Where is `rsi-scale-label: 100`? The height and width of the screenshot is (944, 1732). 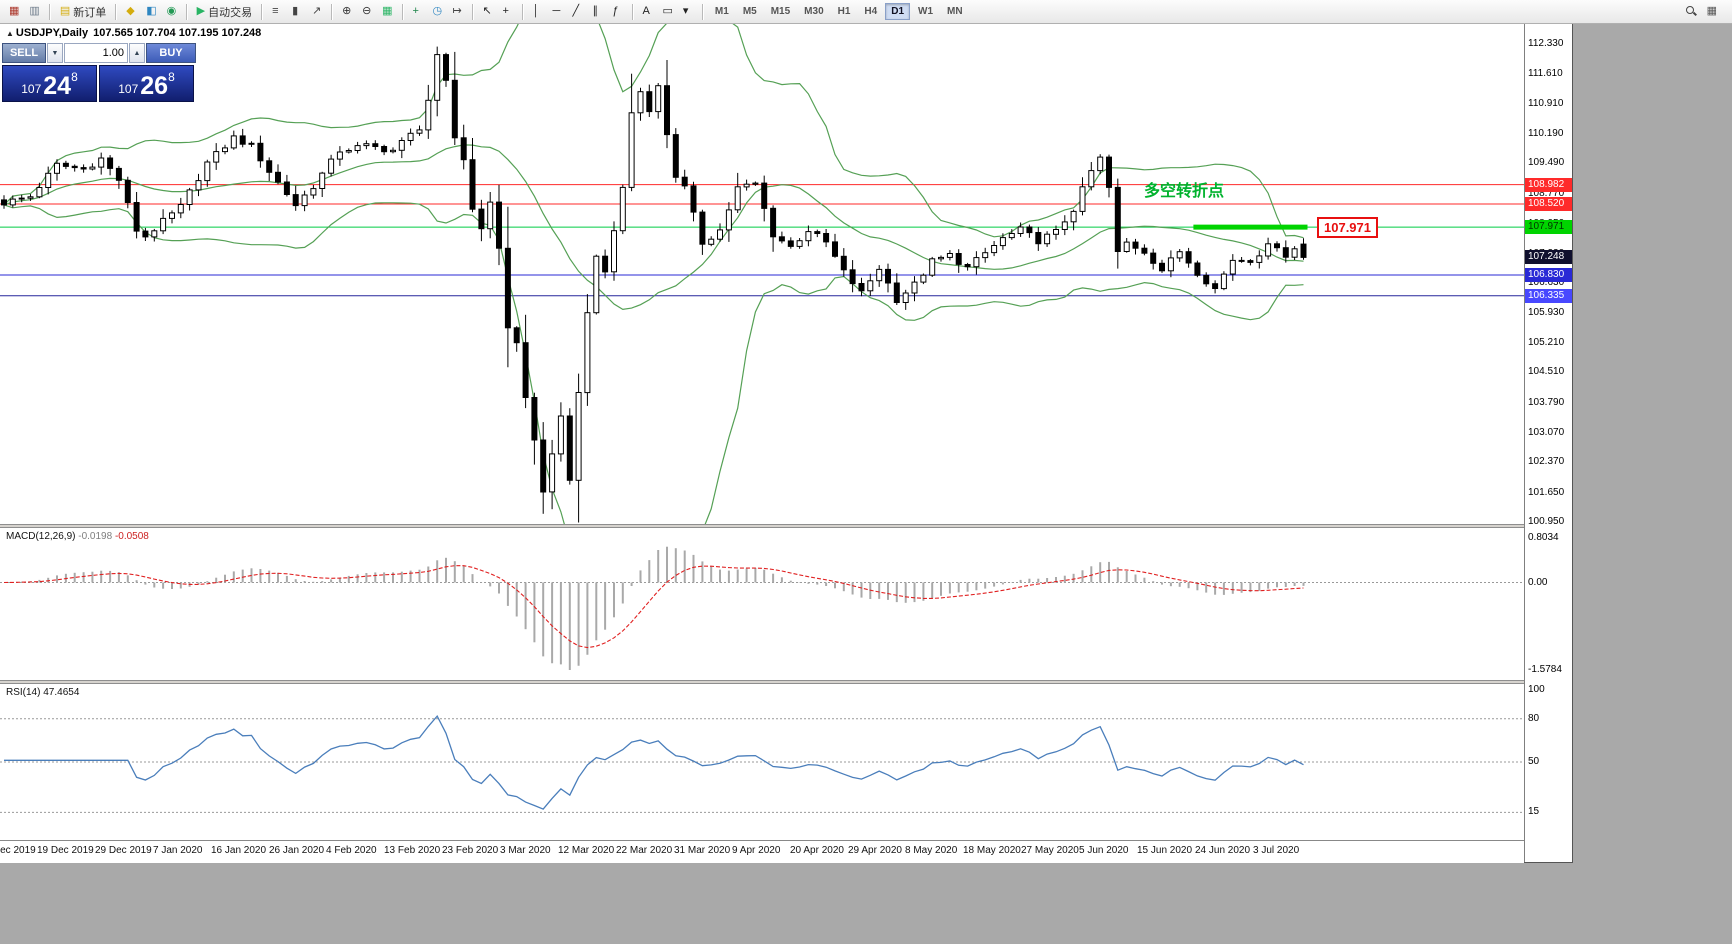 rsi-scale-label: 100 is located at coordinates (1536, 689).